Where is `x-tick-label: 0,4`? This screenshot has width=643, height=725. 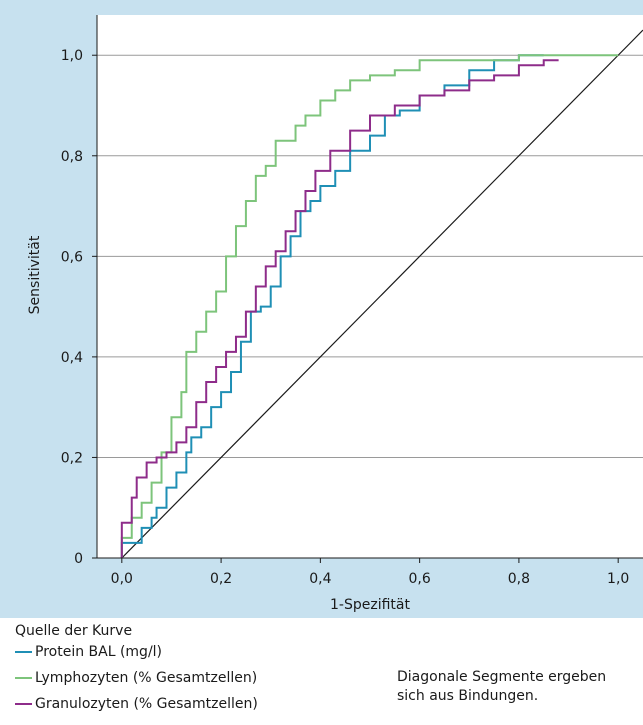
x-tick-label: 0,4 is located at coordinates (320, 579).